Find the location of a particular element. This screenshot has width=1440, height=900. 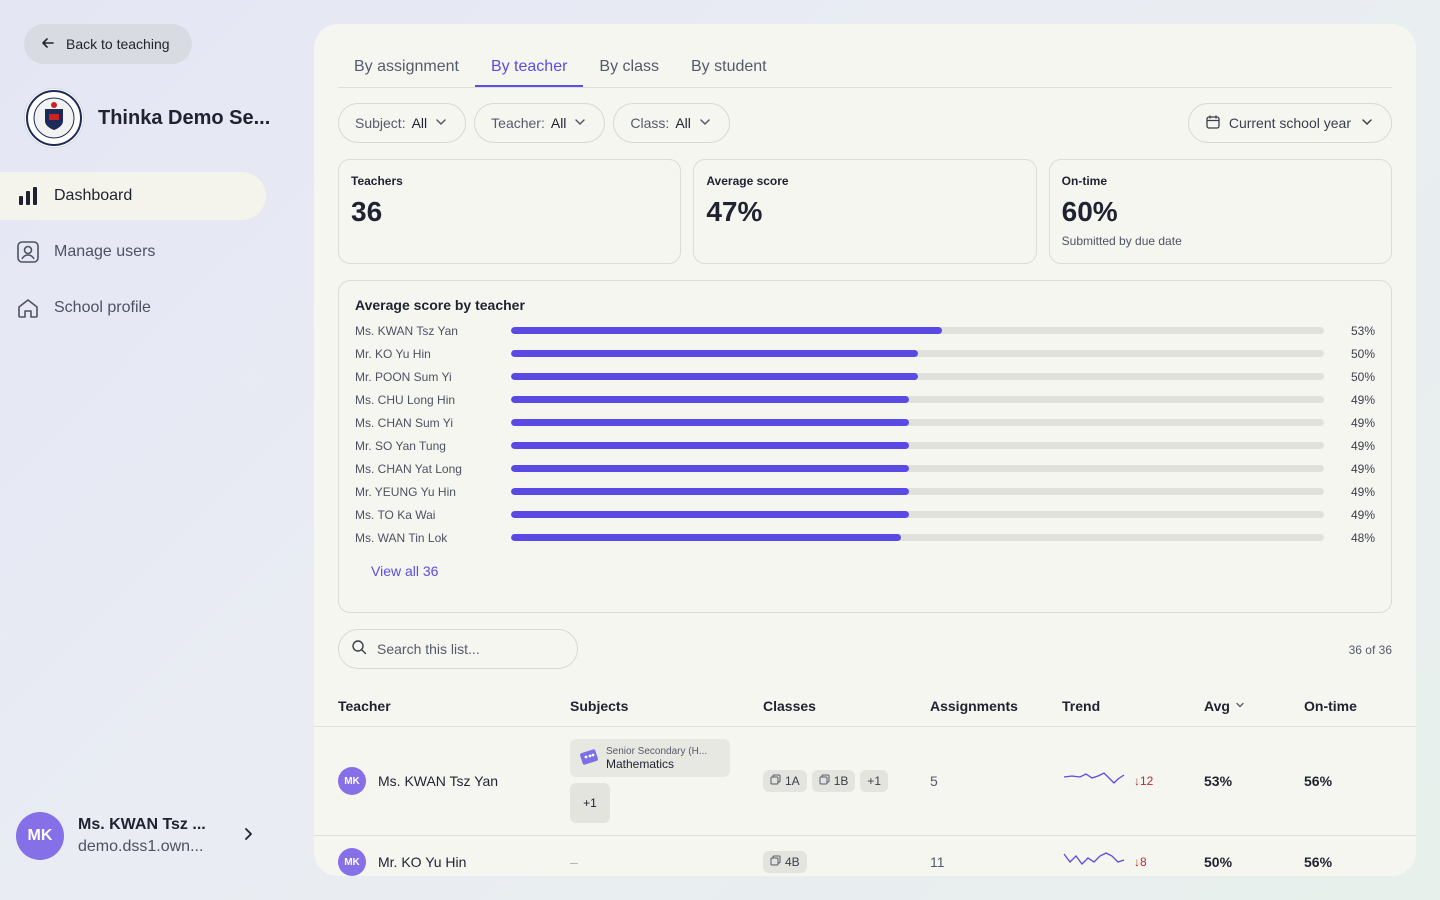

bar-row: Ms. CHAN Sum Yi 49% is located at coordinates (865, 422).